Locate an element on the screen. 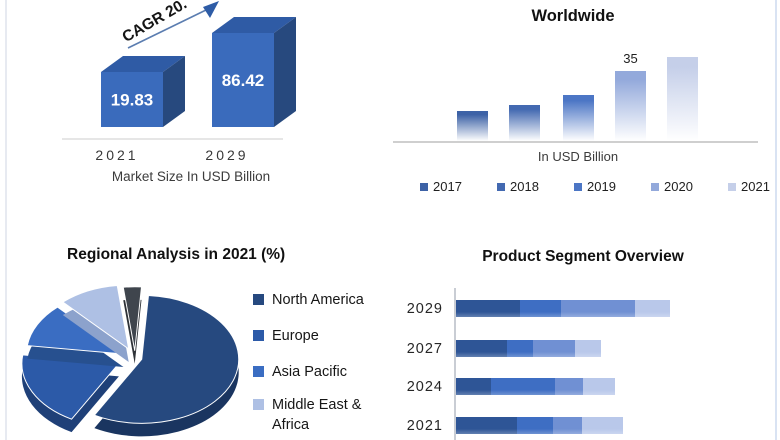 This screenshot has height=440, width=780. legend-item-2021: 2021 is located at coordinates (749, 186).